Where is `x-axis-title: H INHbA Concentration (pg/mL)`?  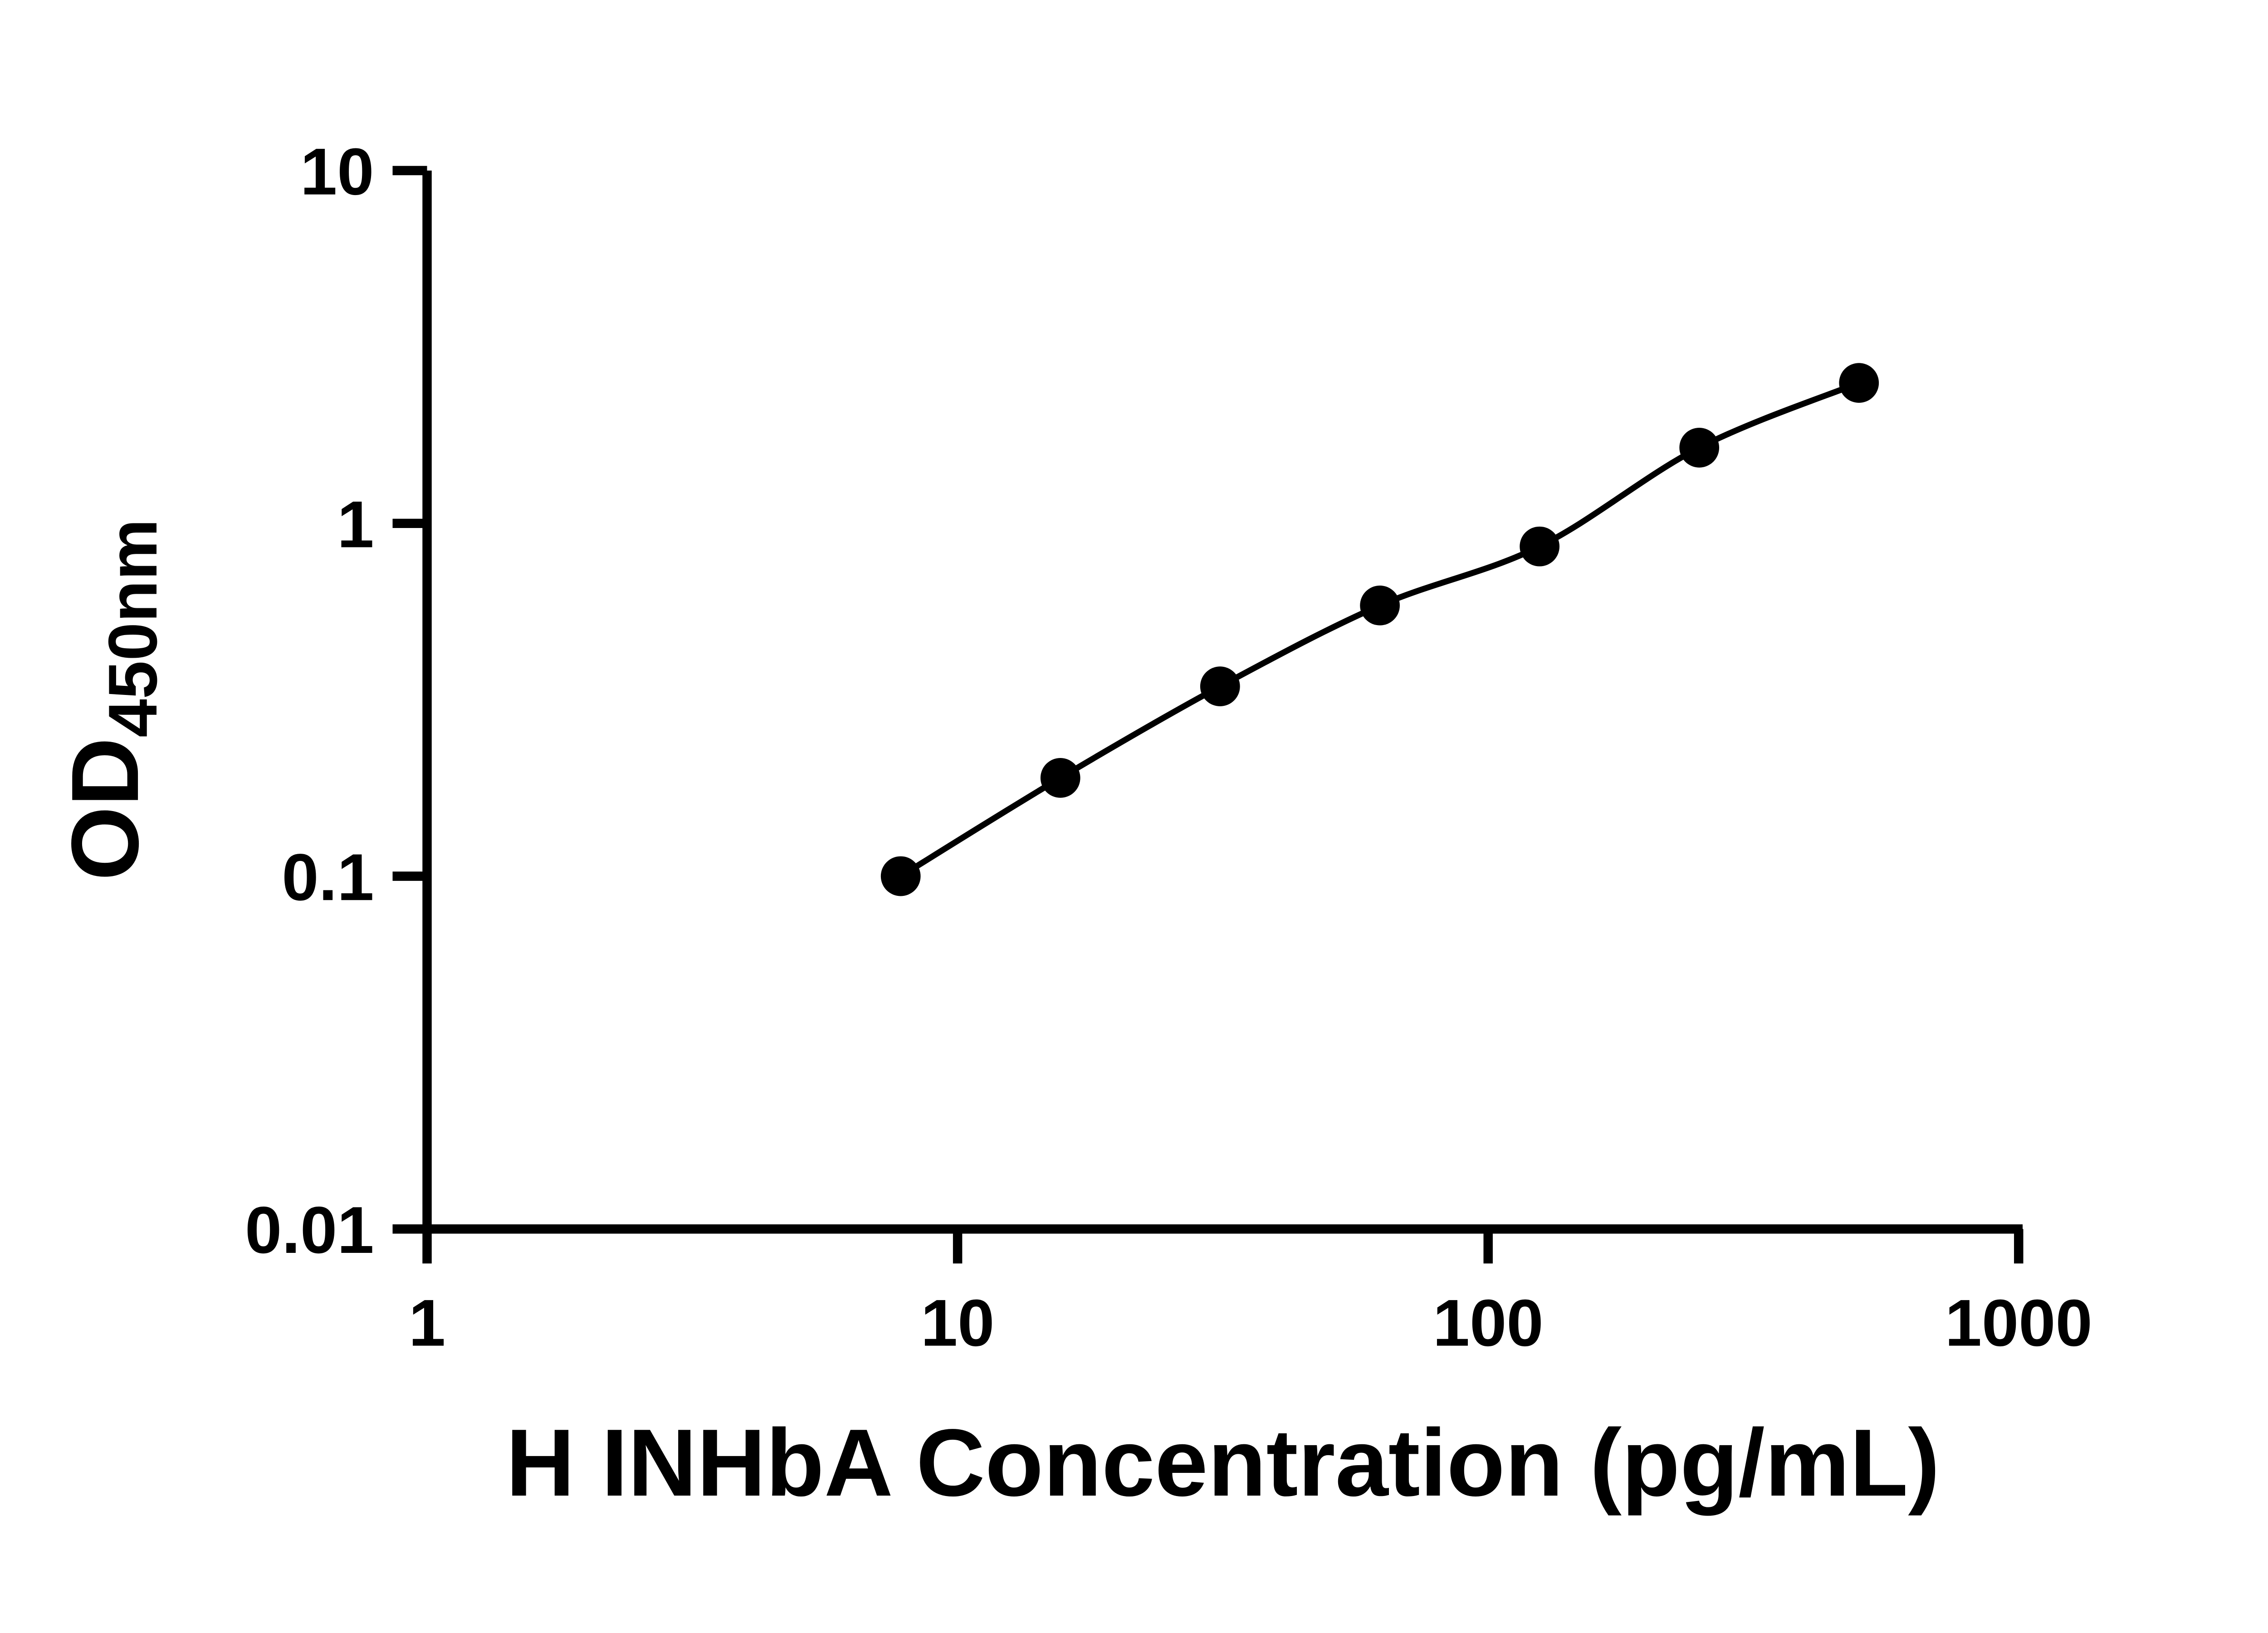
x-axis-title: H INHbA Concentration (pg/mL) is located at coordinates (1223, 1462).